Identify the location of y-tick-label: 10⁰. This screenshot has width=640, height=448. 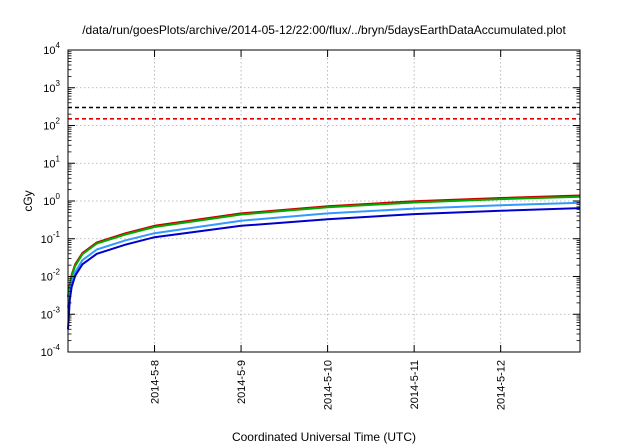
(51, 200).